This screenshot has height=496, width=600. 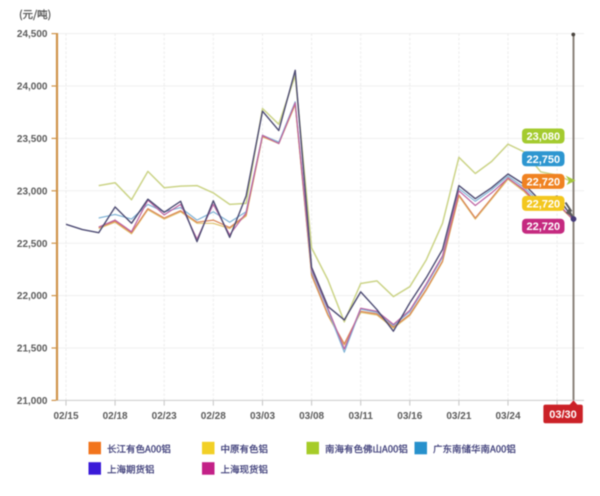 What do you see at coordinates (507, 416) in the screenshot?
I see `svg-text: 03/24` at bounding box center [507, 416].